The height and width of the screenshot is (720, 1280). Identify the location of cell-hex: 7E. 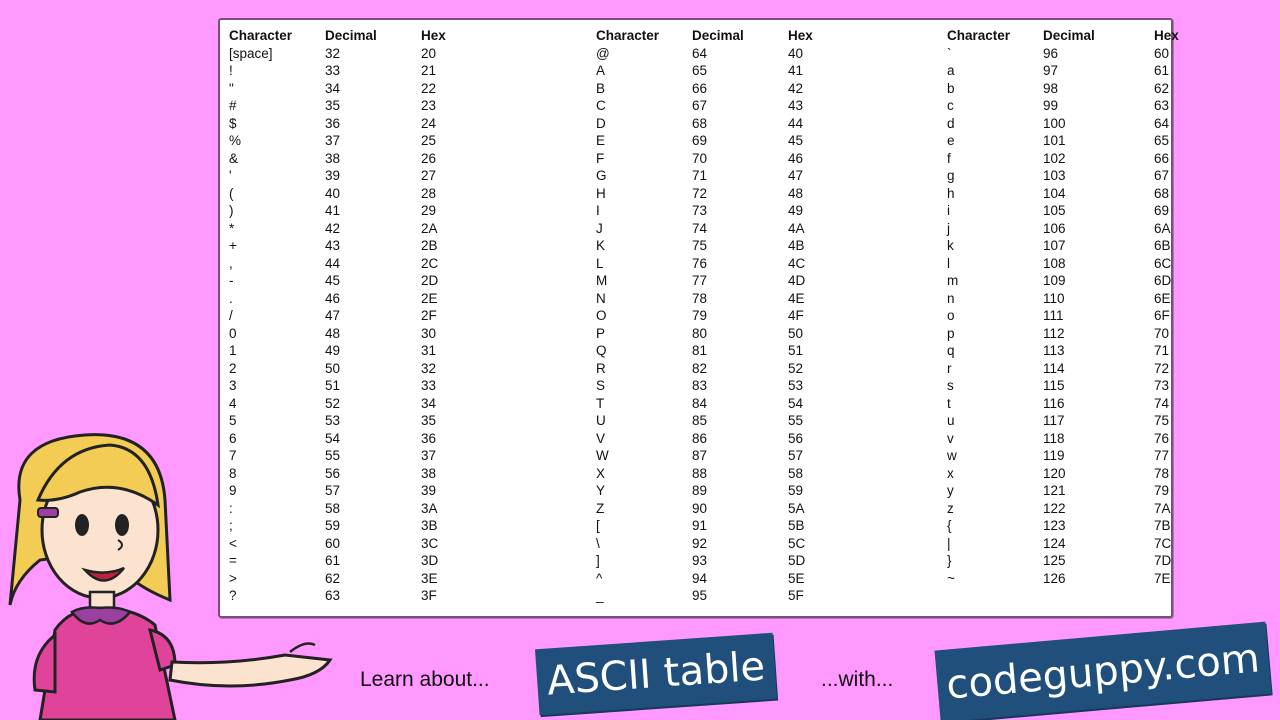
(1162, 578).